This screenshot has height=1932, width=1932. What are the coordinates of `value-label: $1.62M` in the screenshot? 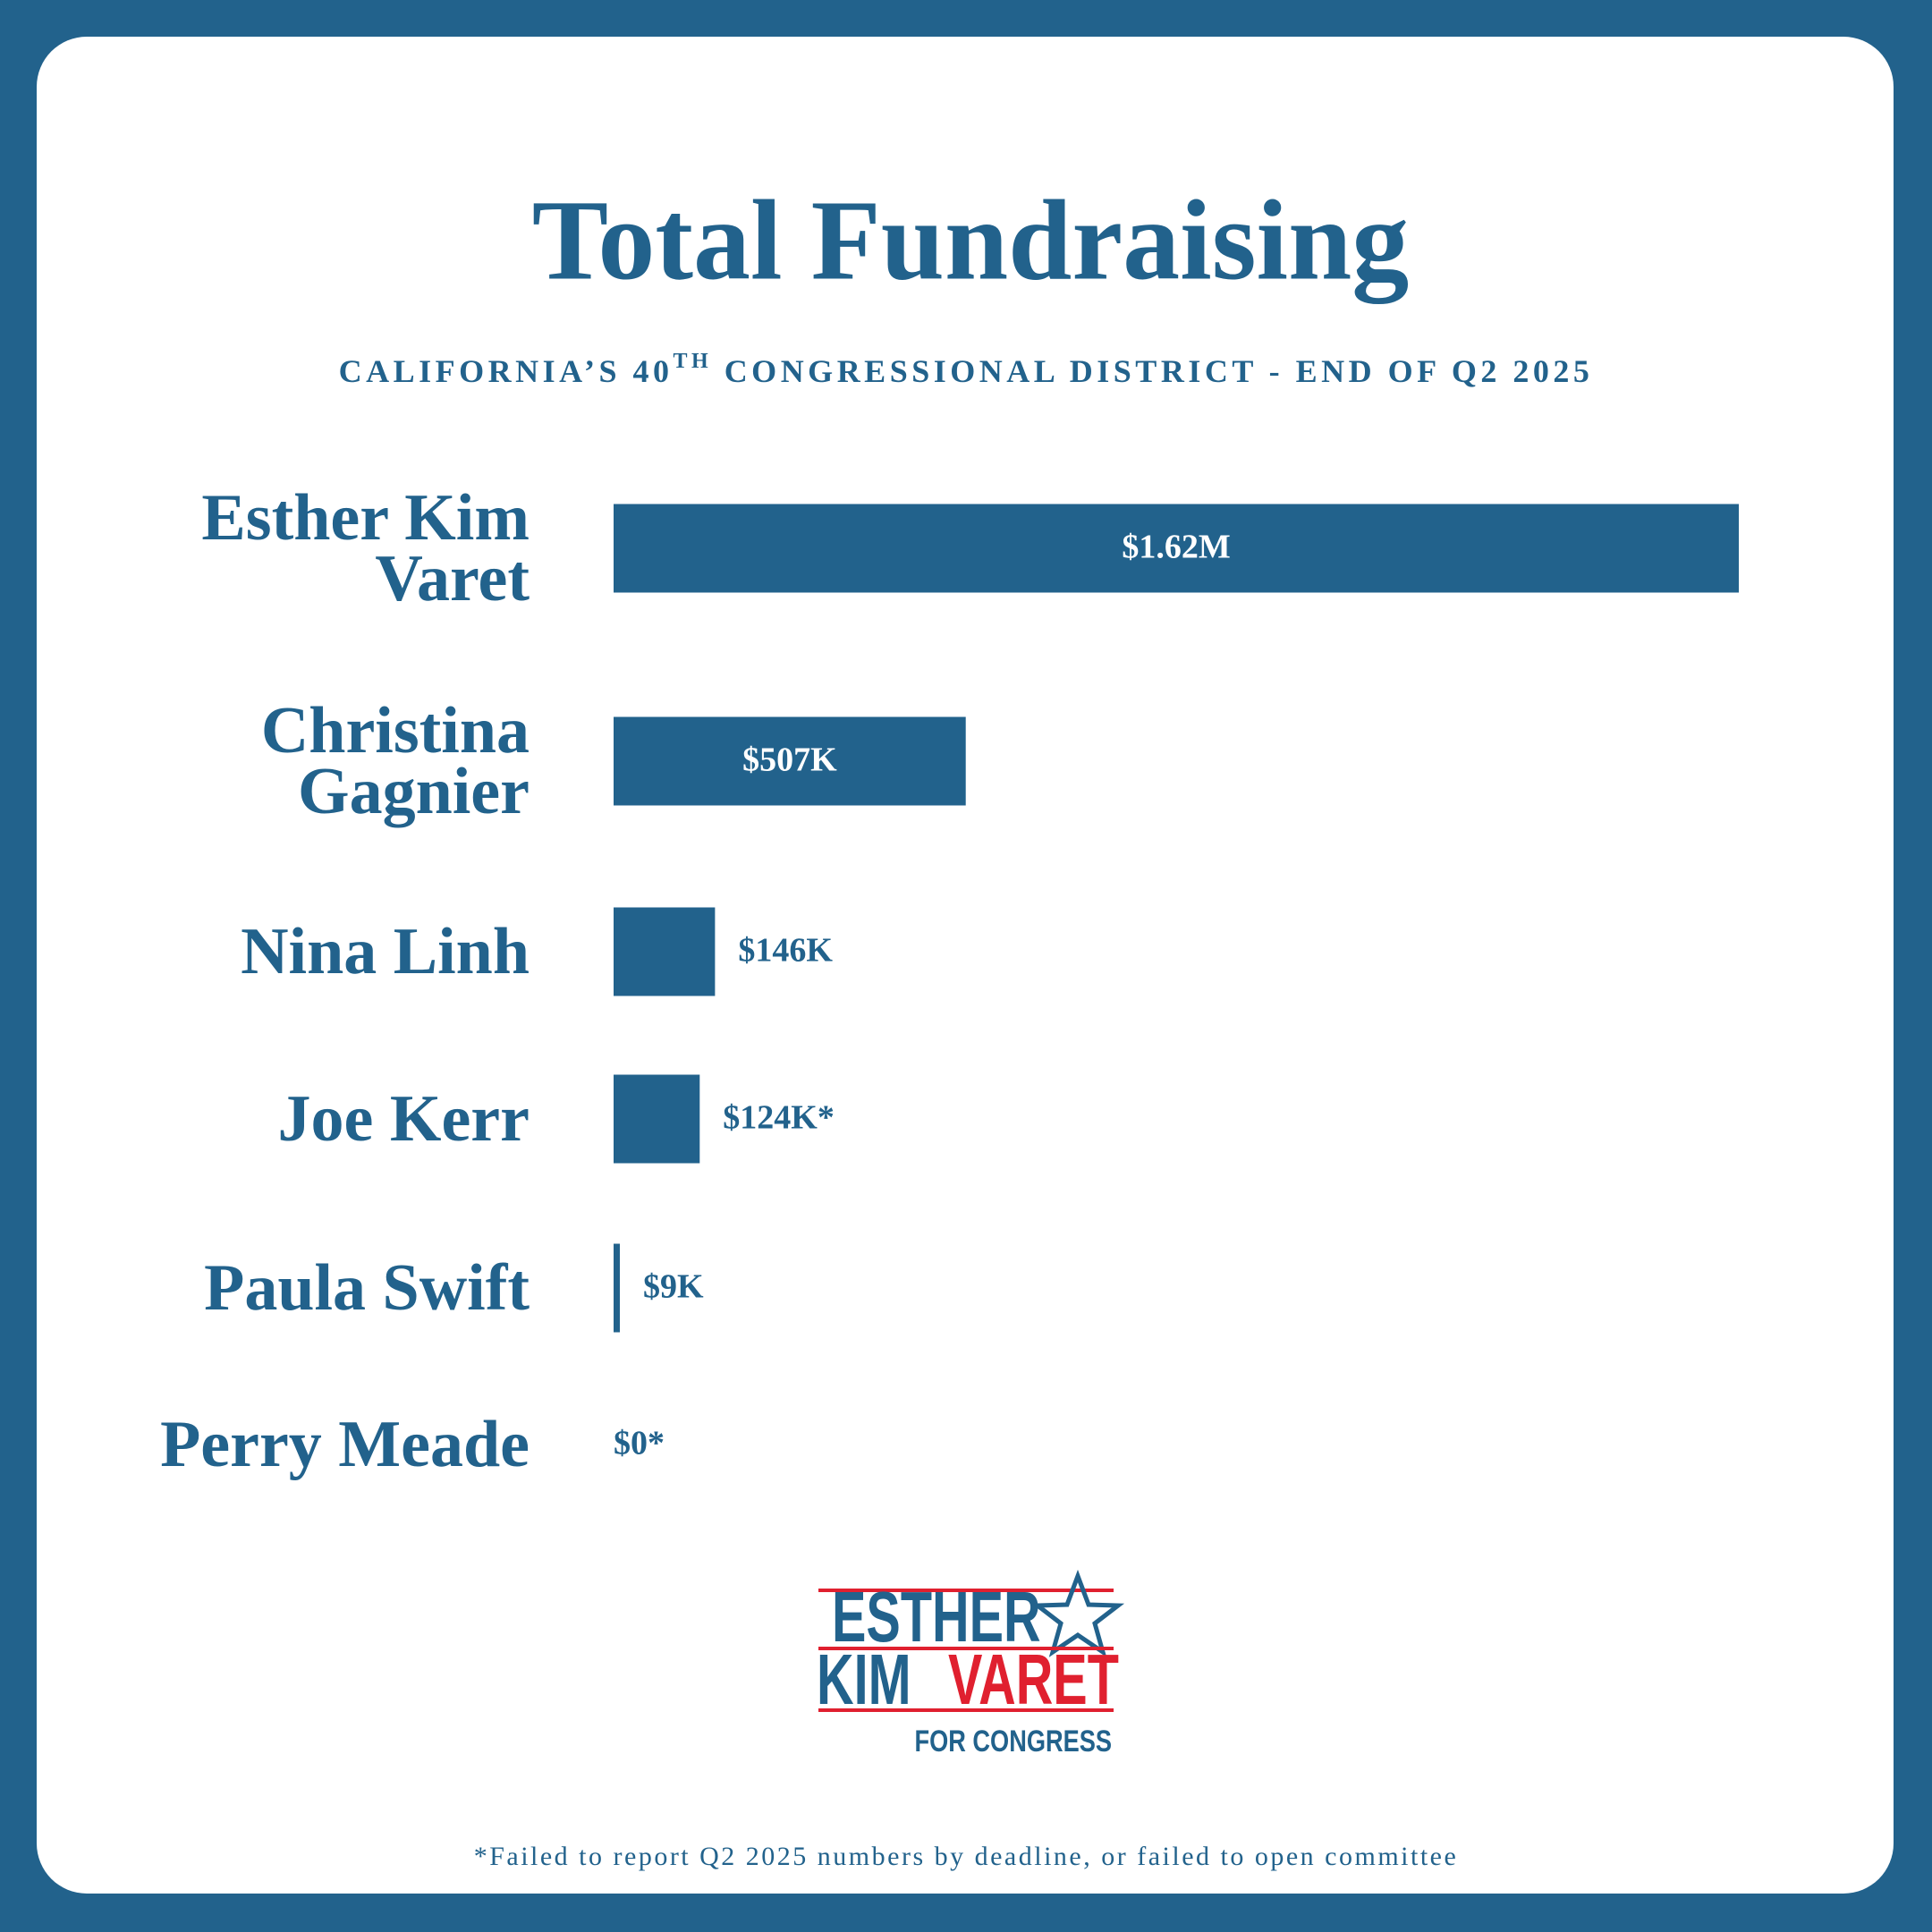 It's located at (1176, 547).